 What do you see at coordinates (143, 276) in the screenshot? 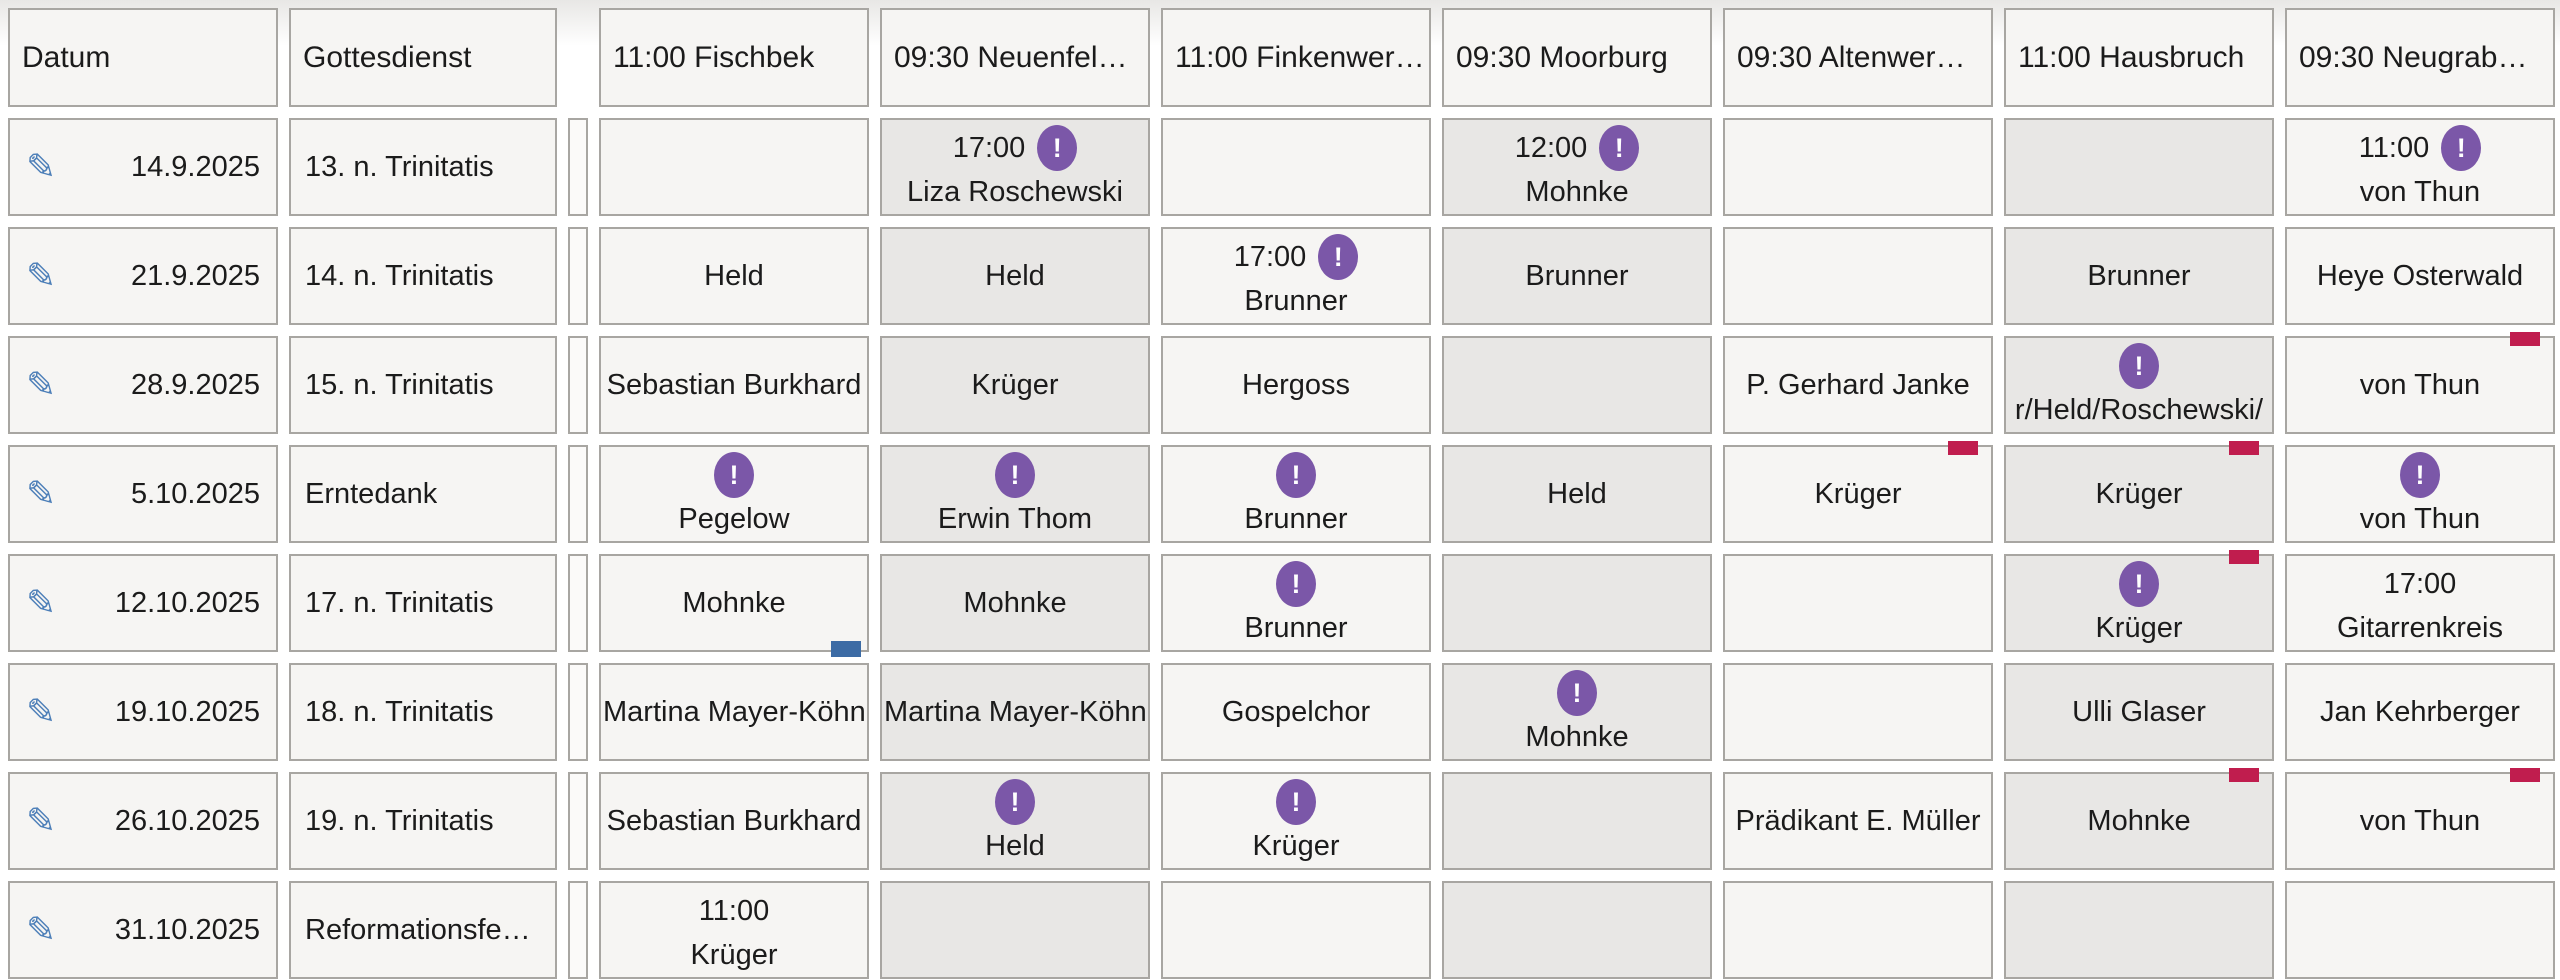
I see `date-cell: ✎ 21.9.2025` at bounding box center [143, 276].